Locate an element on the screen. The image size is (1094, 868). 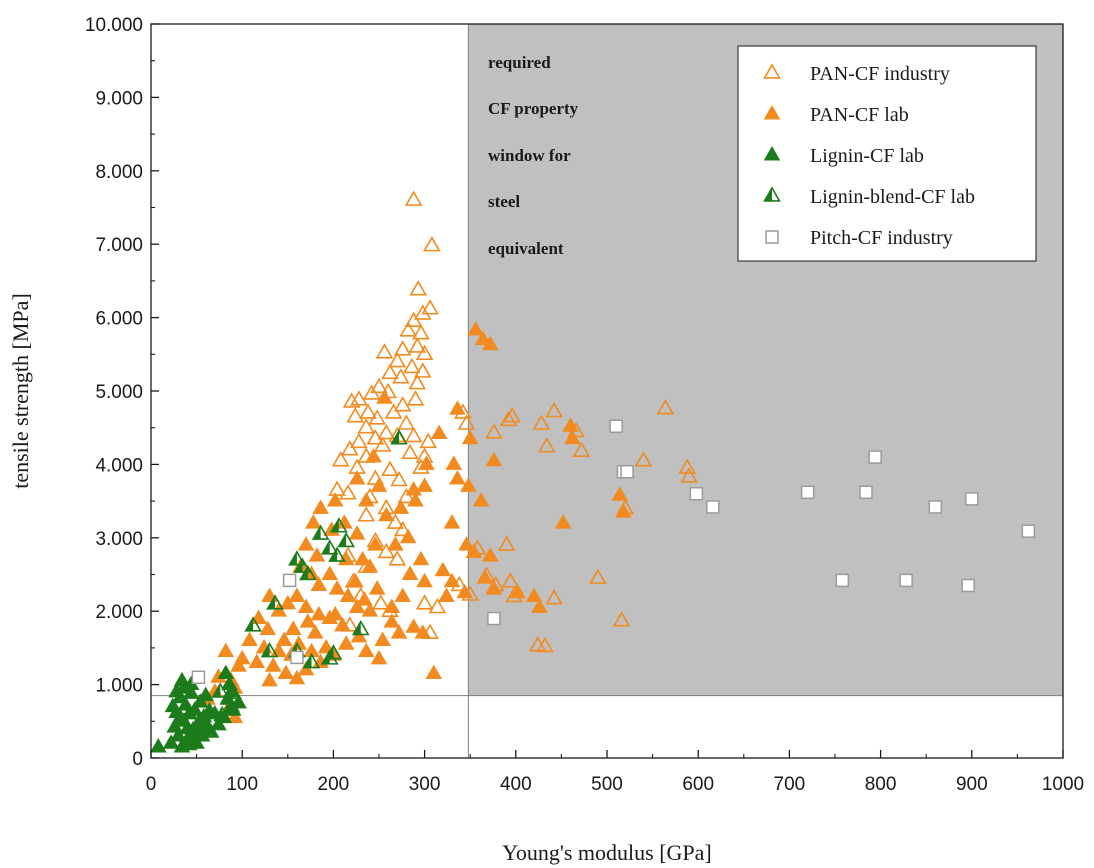
x-tick-label: 1000 is located at coordinates (1063, 784).